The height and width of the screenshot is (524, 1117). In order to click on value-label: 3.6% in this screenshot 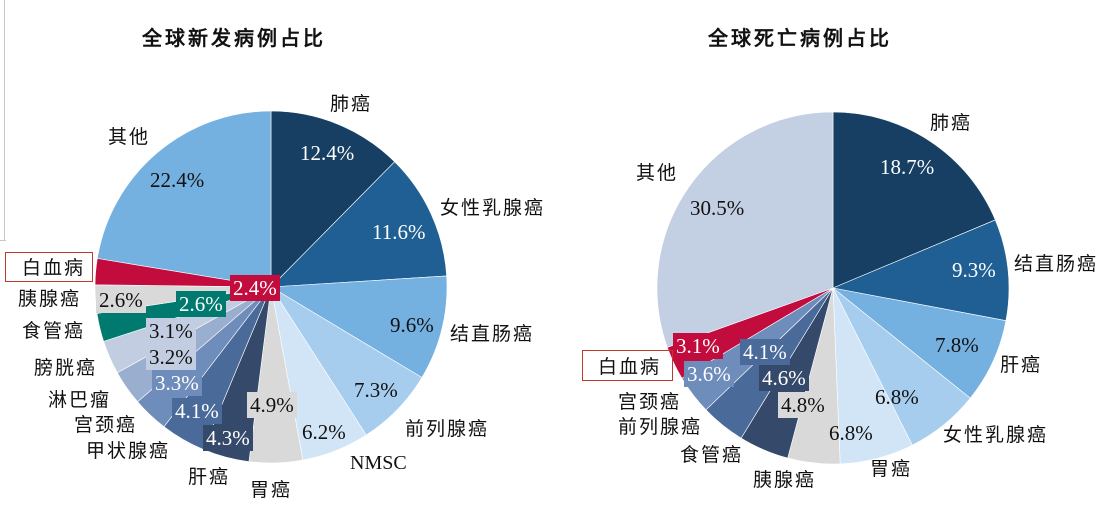, I will do `click(709, 374)`.